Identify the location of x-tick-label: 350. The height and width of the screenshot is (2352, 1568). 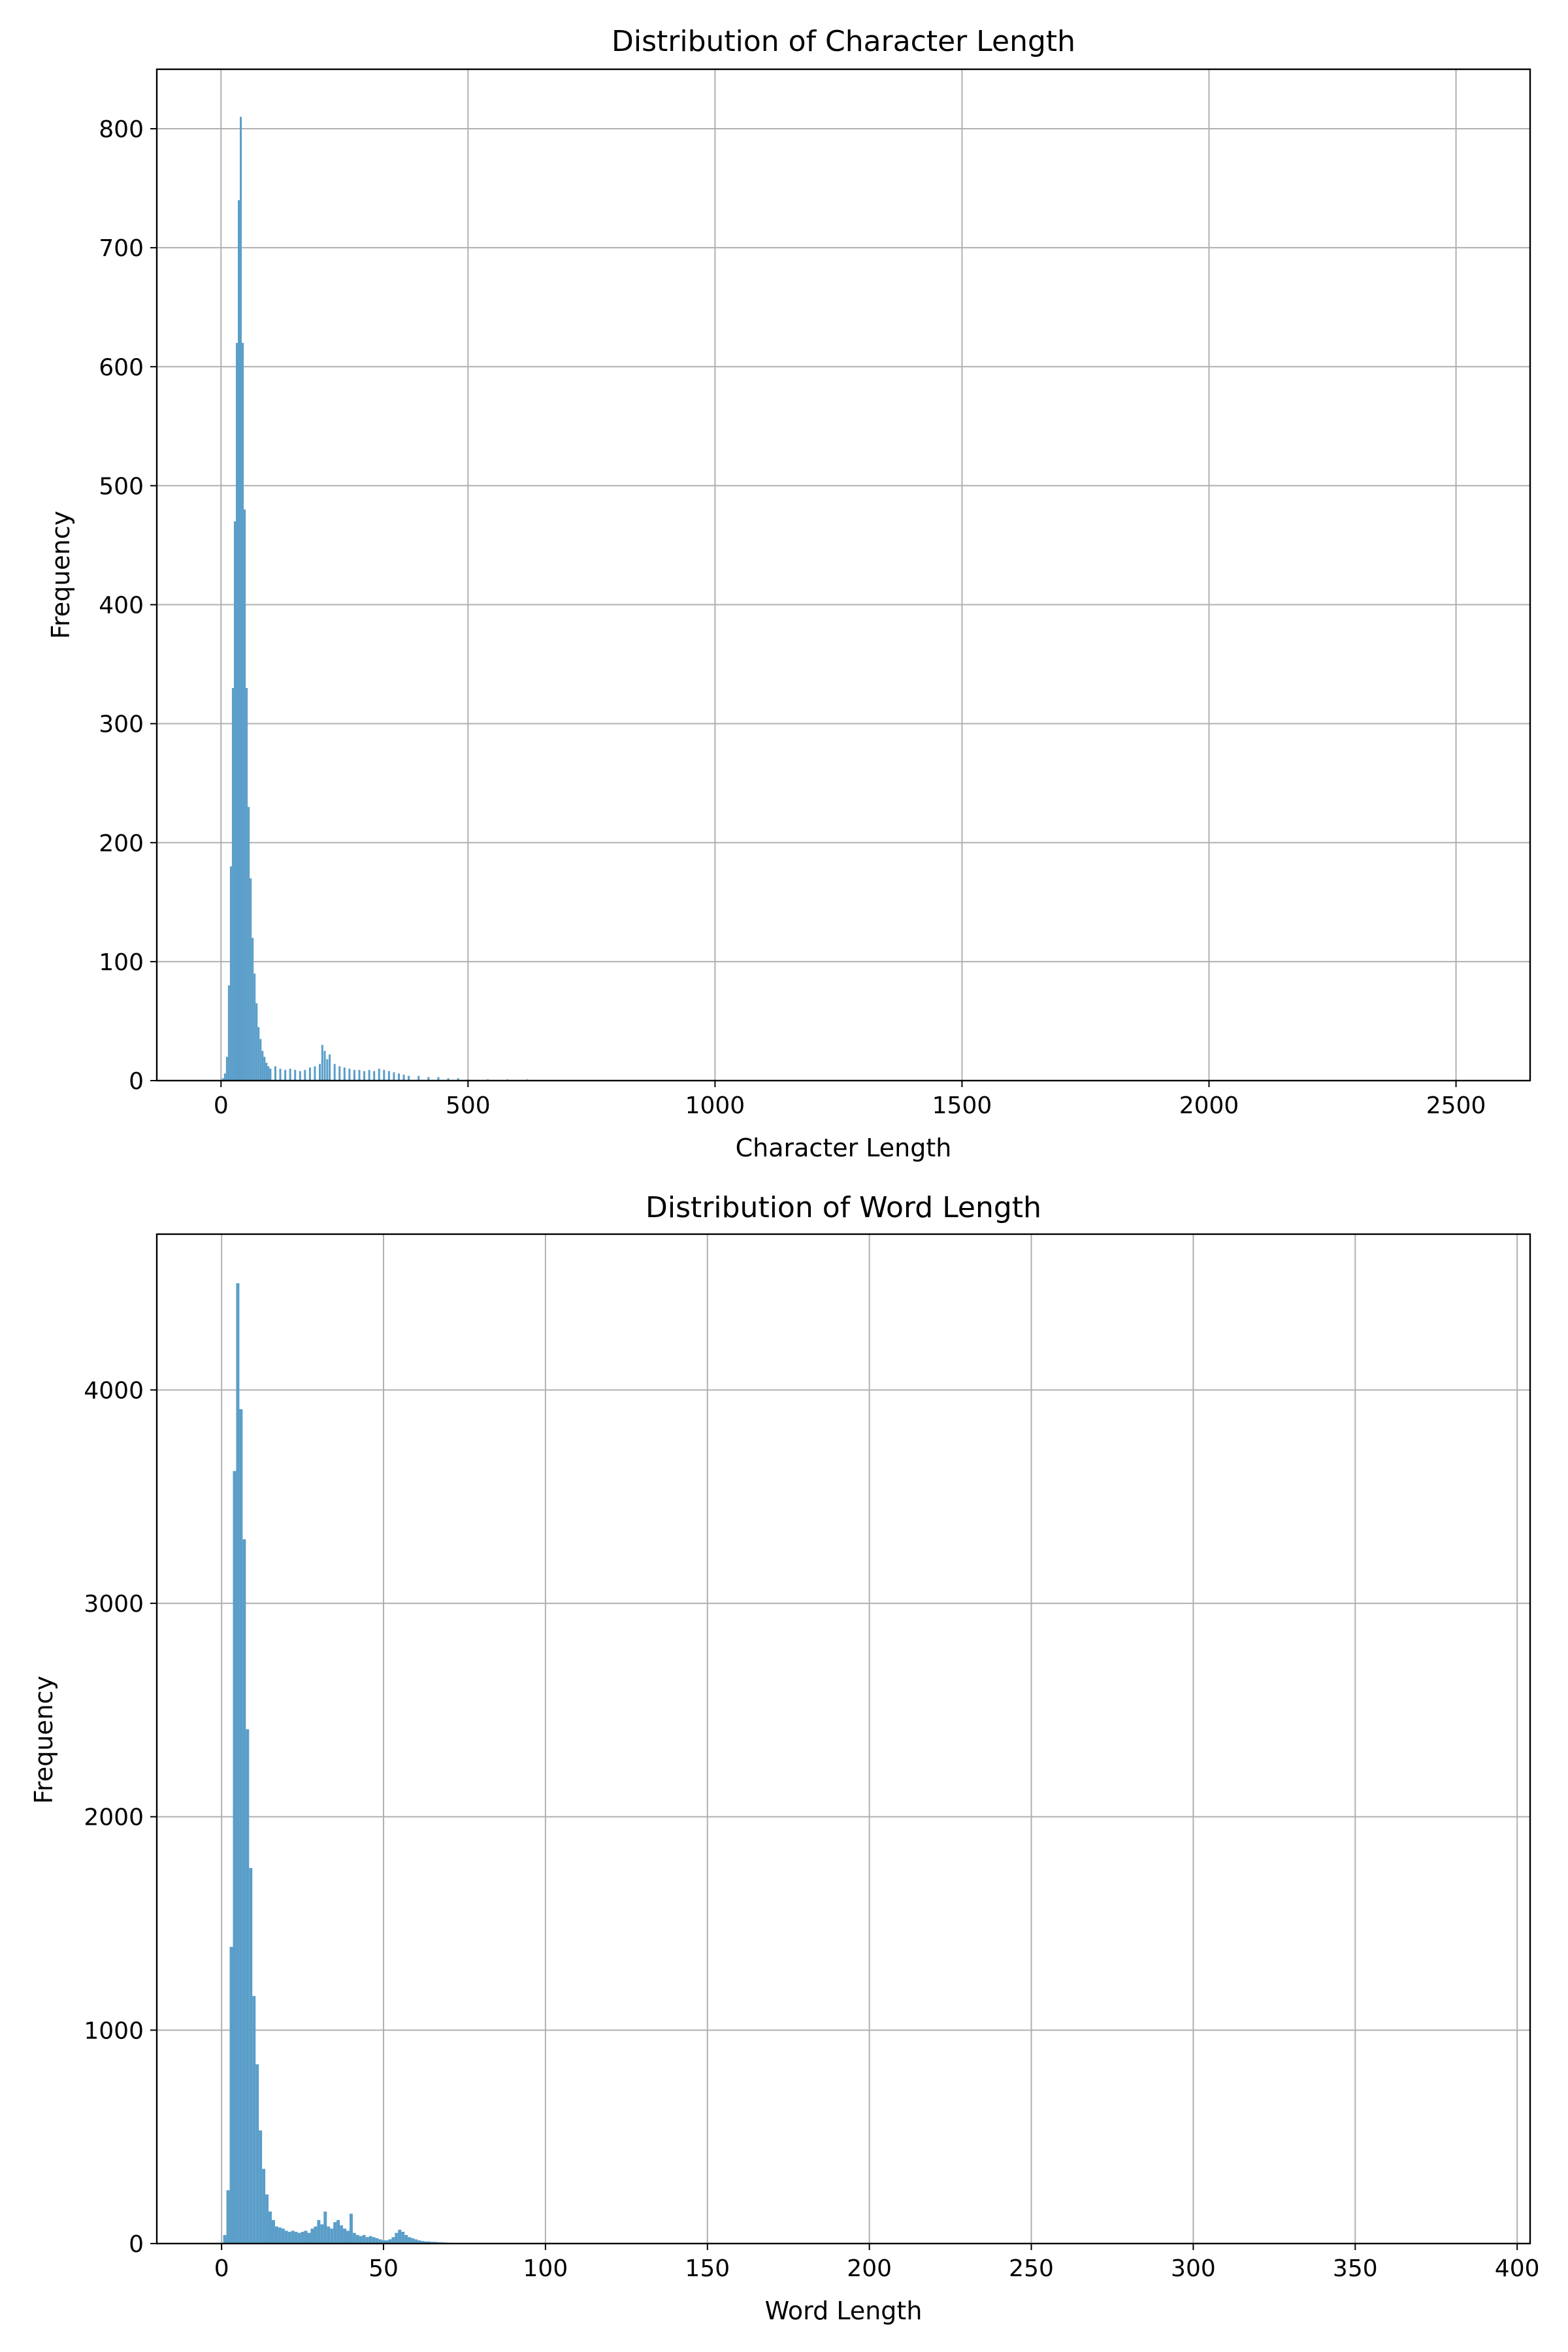
(1355, 2268).